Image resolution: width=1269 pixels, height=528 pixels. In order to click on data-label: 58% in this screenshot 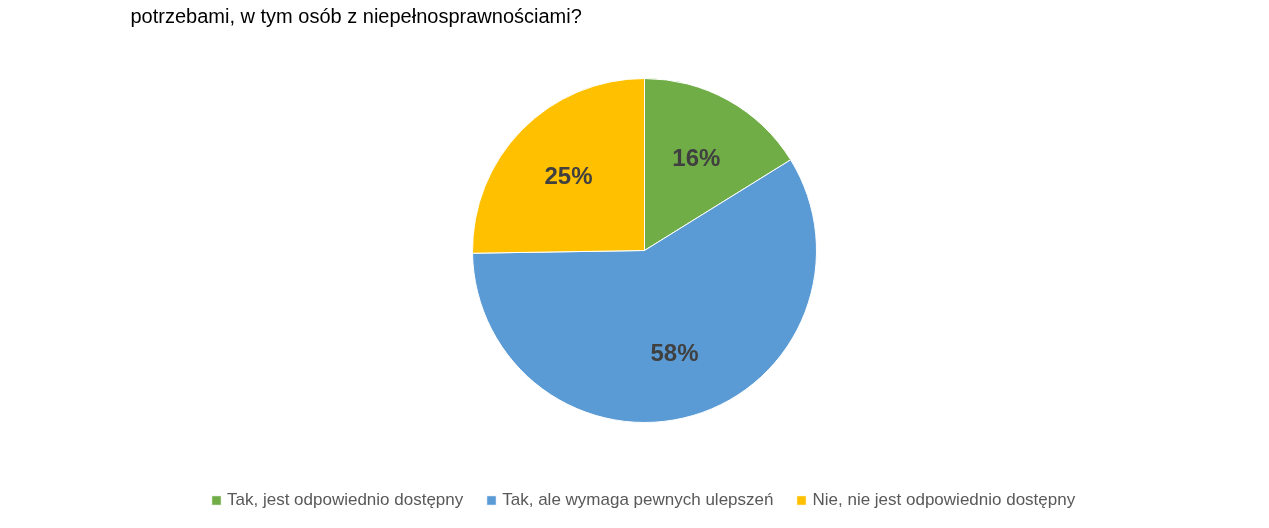, I will do `click(674, 353)`.